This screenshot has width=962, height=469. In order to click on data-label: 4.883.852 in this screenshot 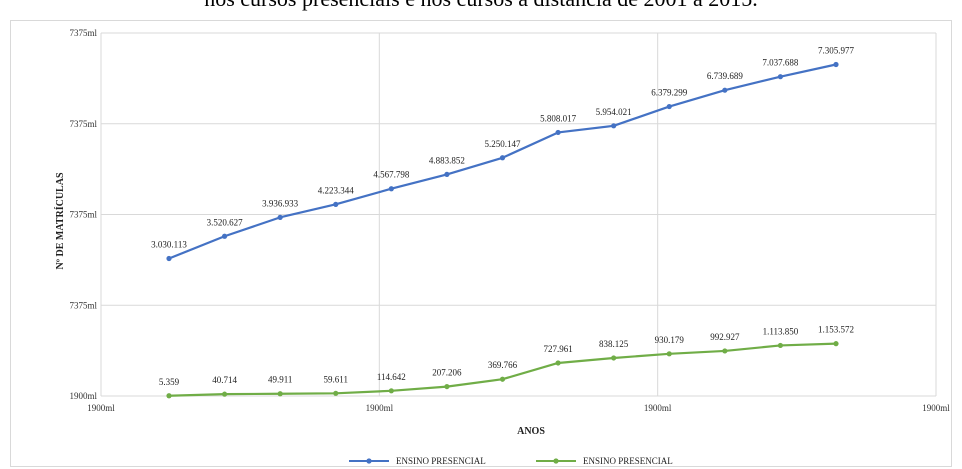, I will do `click(447, 160)`.